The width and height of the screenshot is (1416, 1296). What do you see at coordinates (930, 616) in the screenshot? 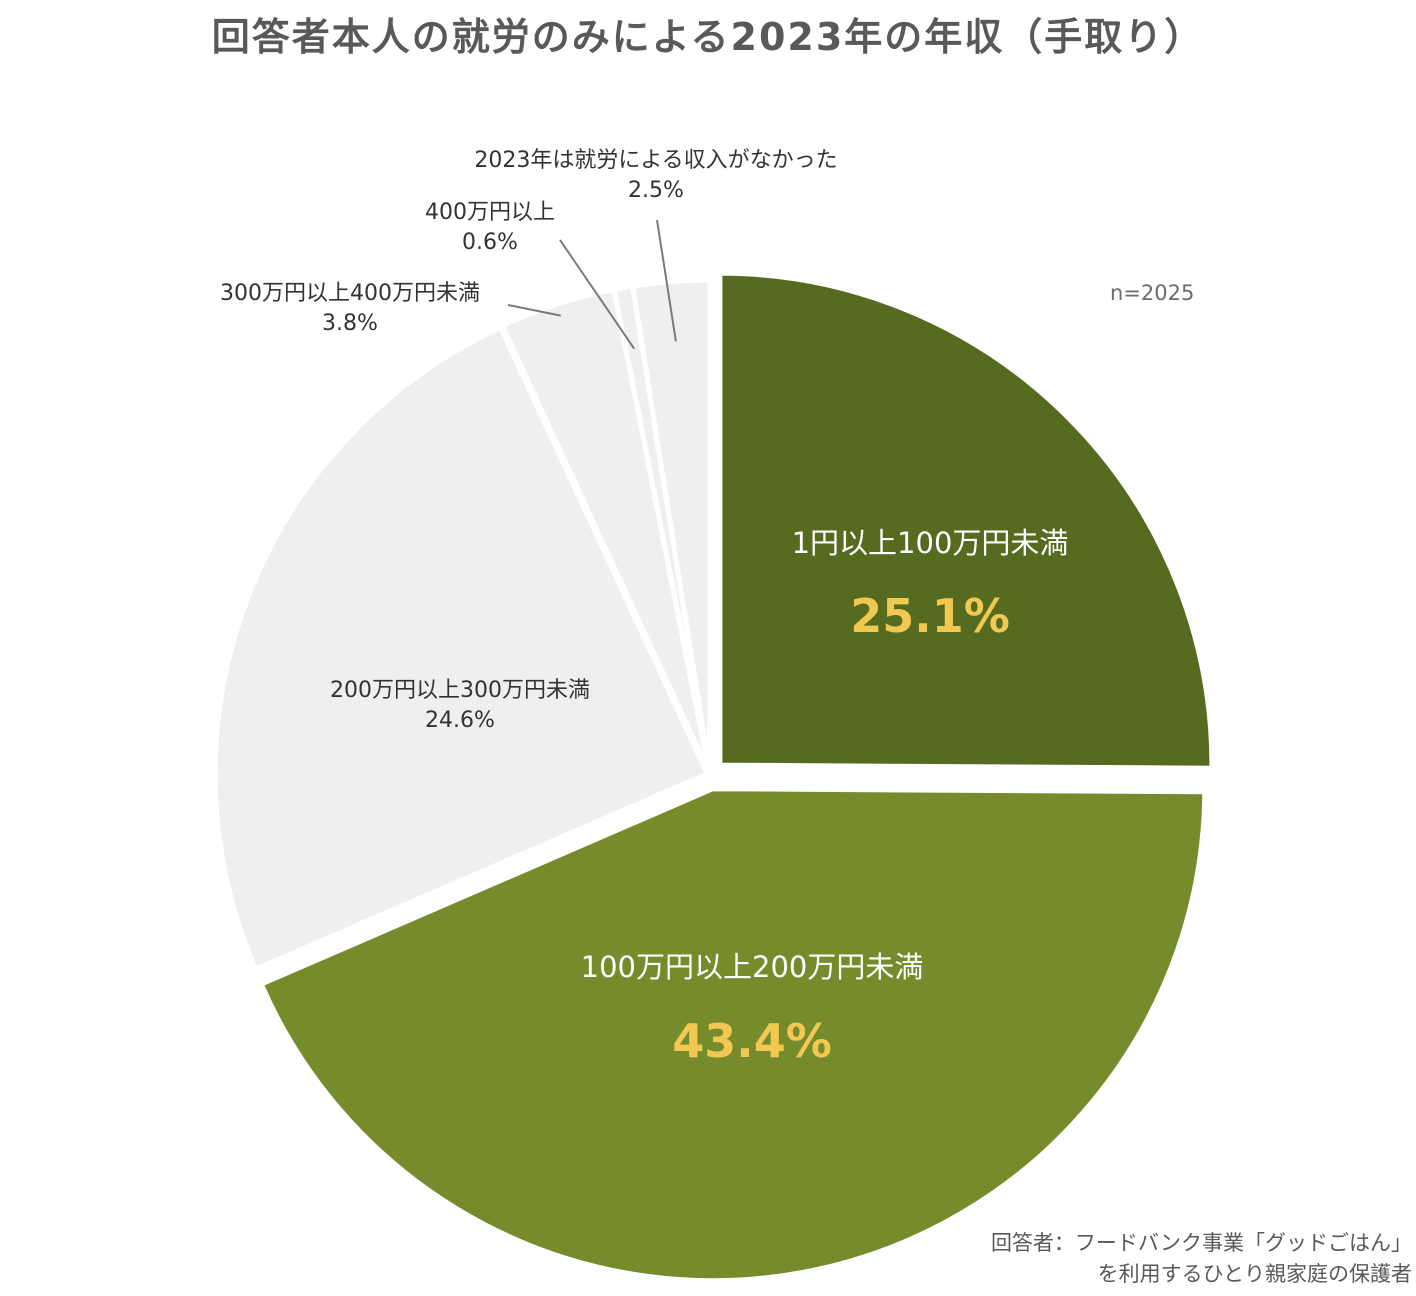
I see `slice-value-1: 25.1%` at bounding box center [930, 616].